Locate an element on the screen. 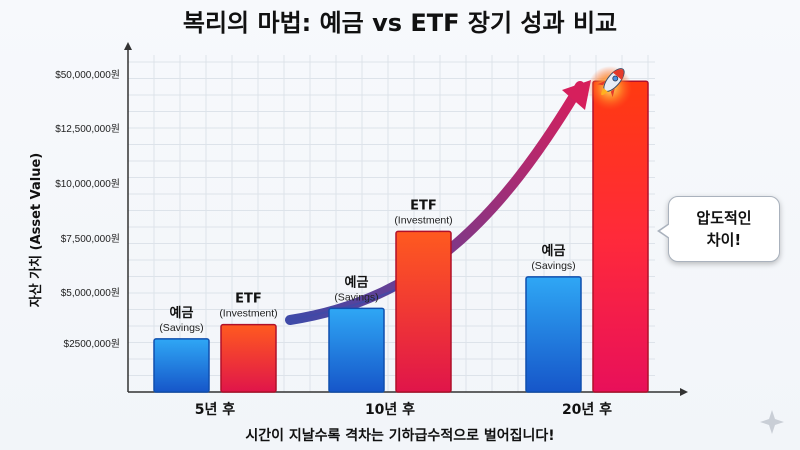  y-axis-arrowhead is located at coordinates (128, 46).